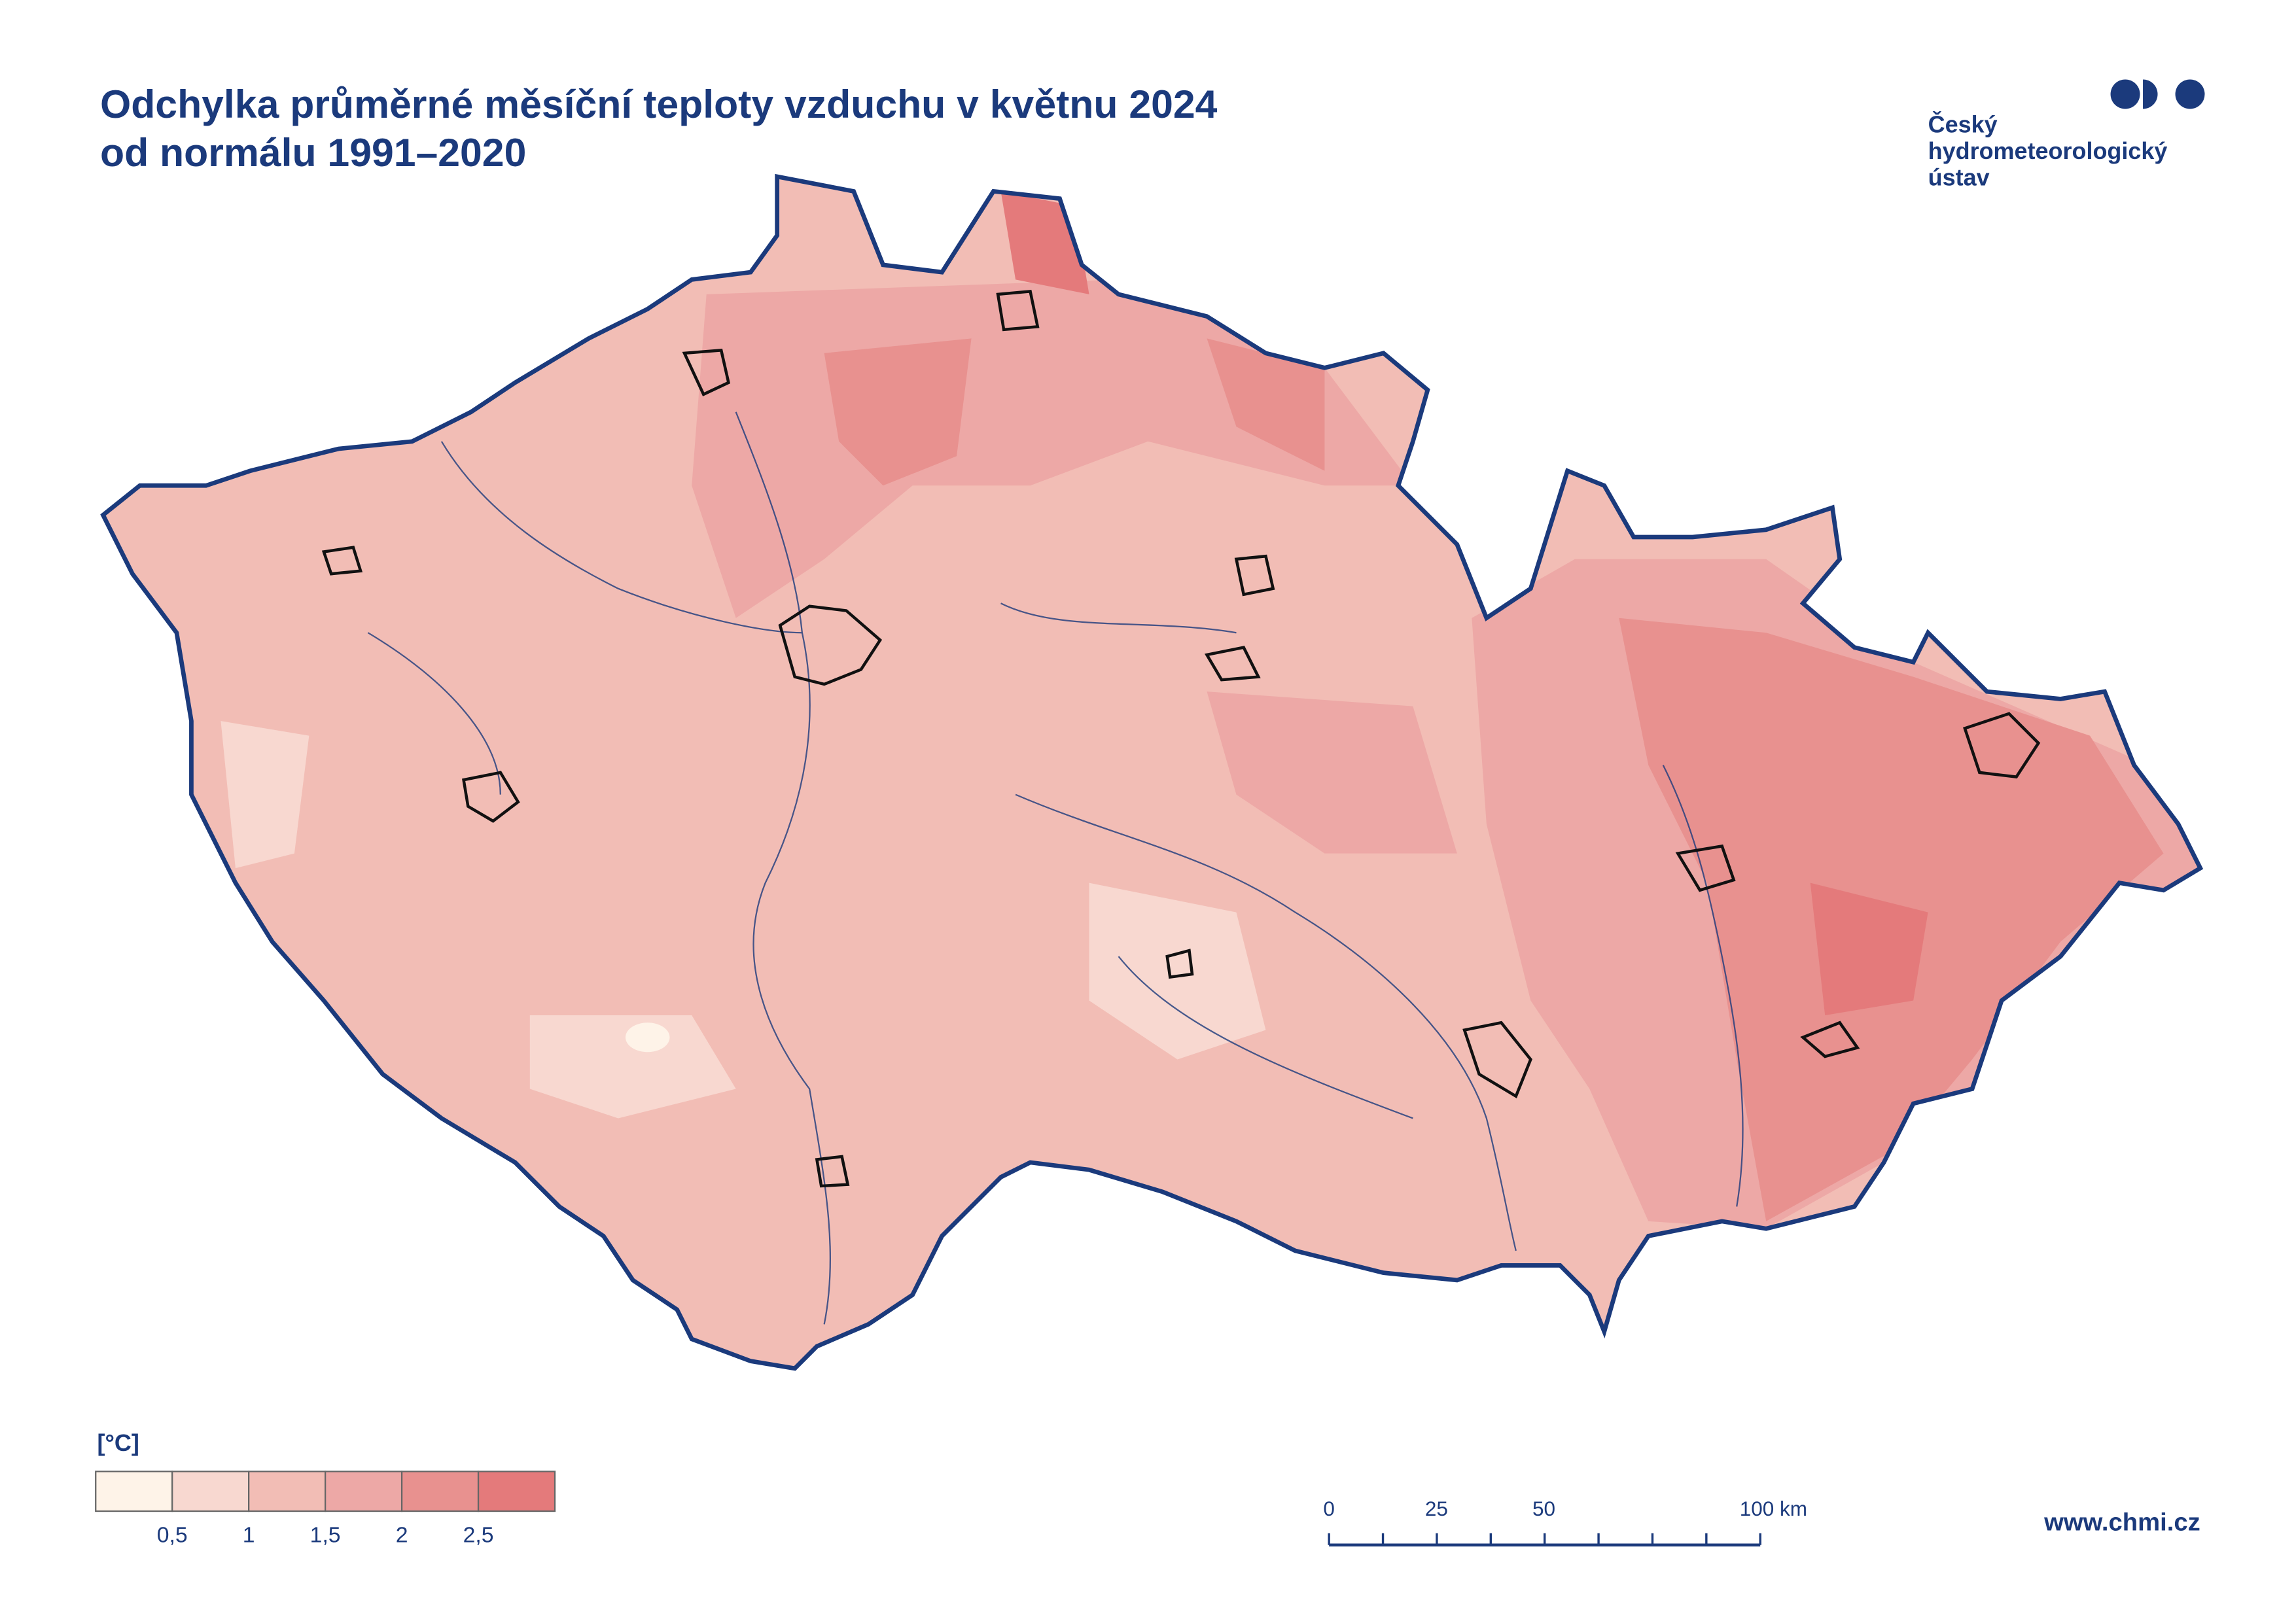 The image size is (2296, 1623). What do you see at coordinates (402, 1534) in the screenshot?
I see `legend-label: 2` at bounding box center [402, 1534].